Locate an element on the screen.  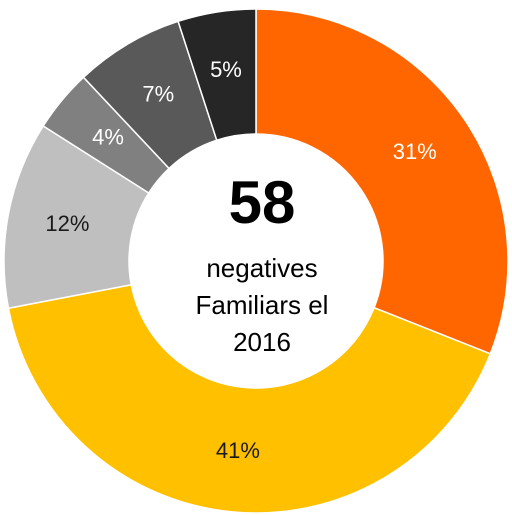
data-label: 4% is located at coordinates (108, 136).